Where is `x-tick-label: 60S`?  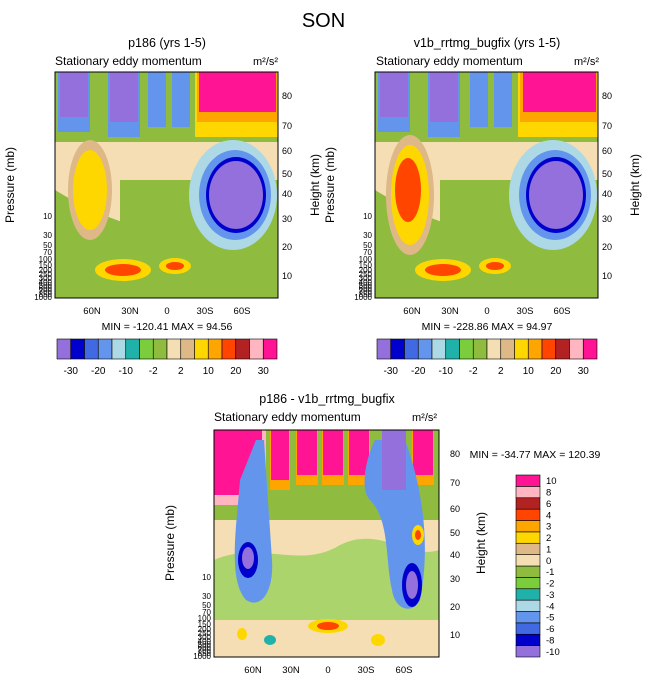
x-tick-label: 60S is located at coordinates (562, 311).